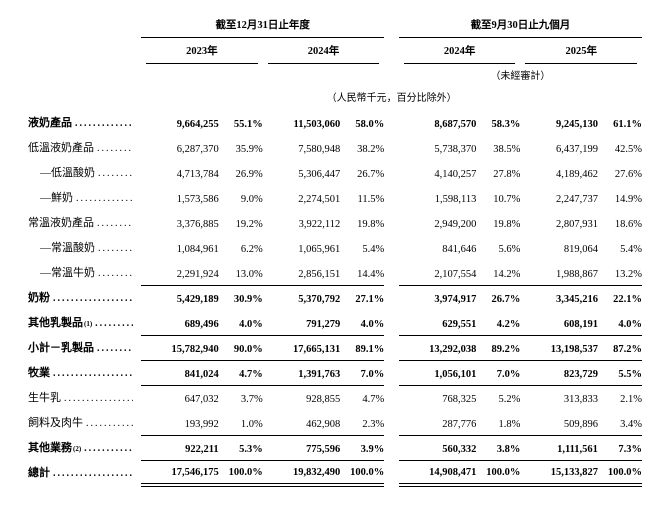 This screenshot has height=522, width=650. Describe the element at coordinates (619, 373) in the screenshot. I see `percent-cell: 5.5%` at that location.